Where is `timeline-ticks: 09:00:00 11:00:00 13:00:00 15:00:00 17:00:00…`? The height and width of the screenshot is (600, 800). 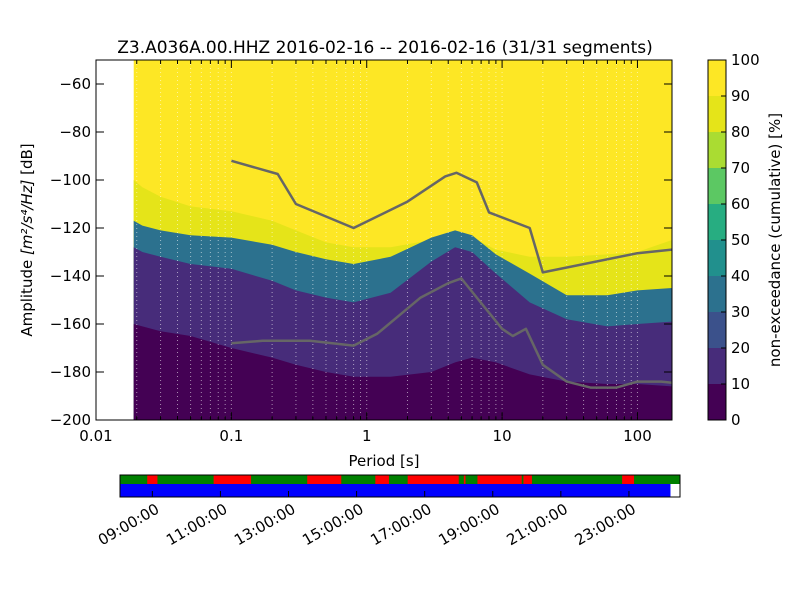 timeline-ticks: 09:00:00 11:00:00 13:00:00 15:00:00 17:00:00… is located at coordinates (367, 520).